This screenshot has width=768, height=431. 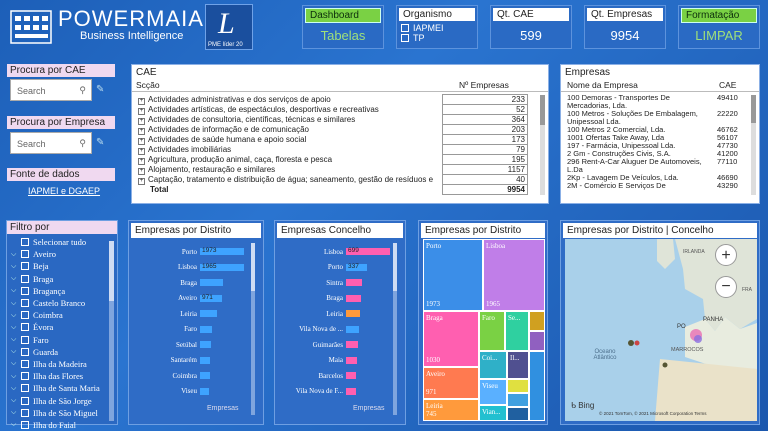 What do you see at coordinates (343, 35) in the screenshot?
I see `dashboard-value: Tabelas` at bounding box center [343, 35].